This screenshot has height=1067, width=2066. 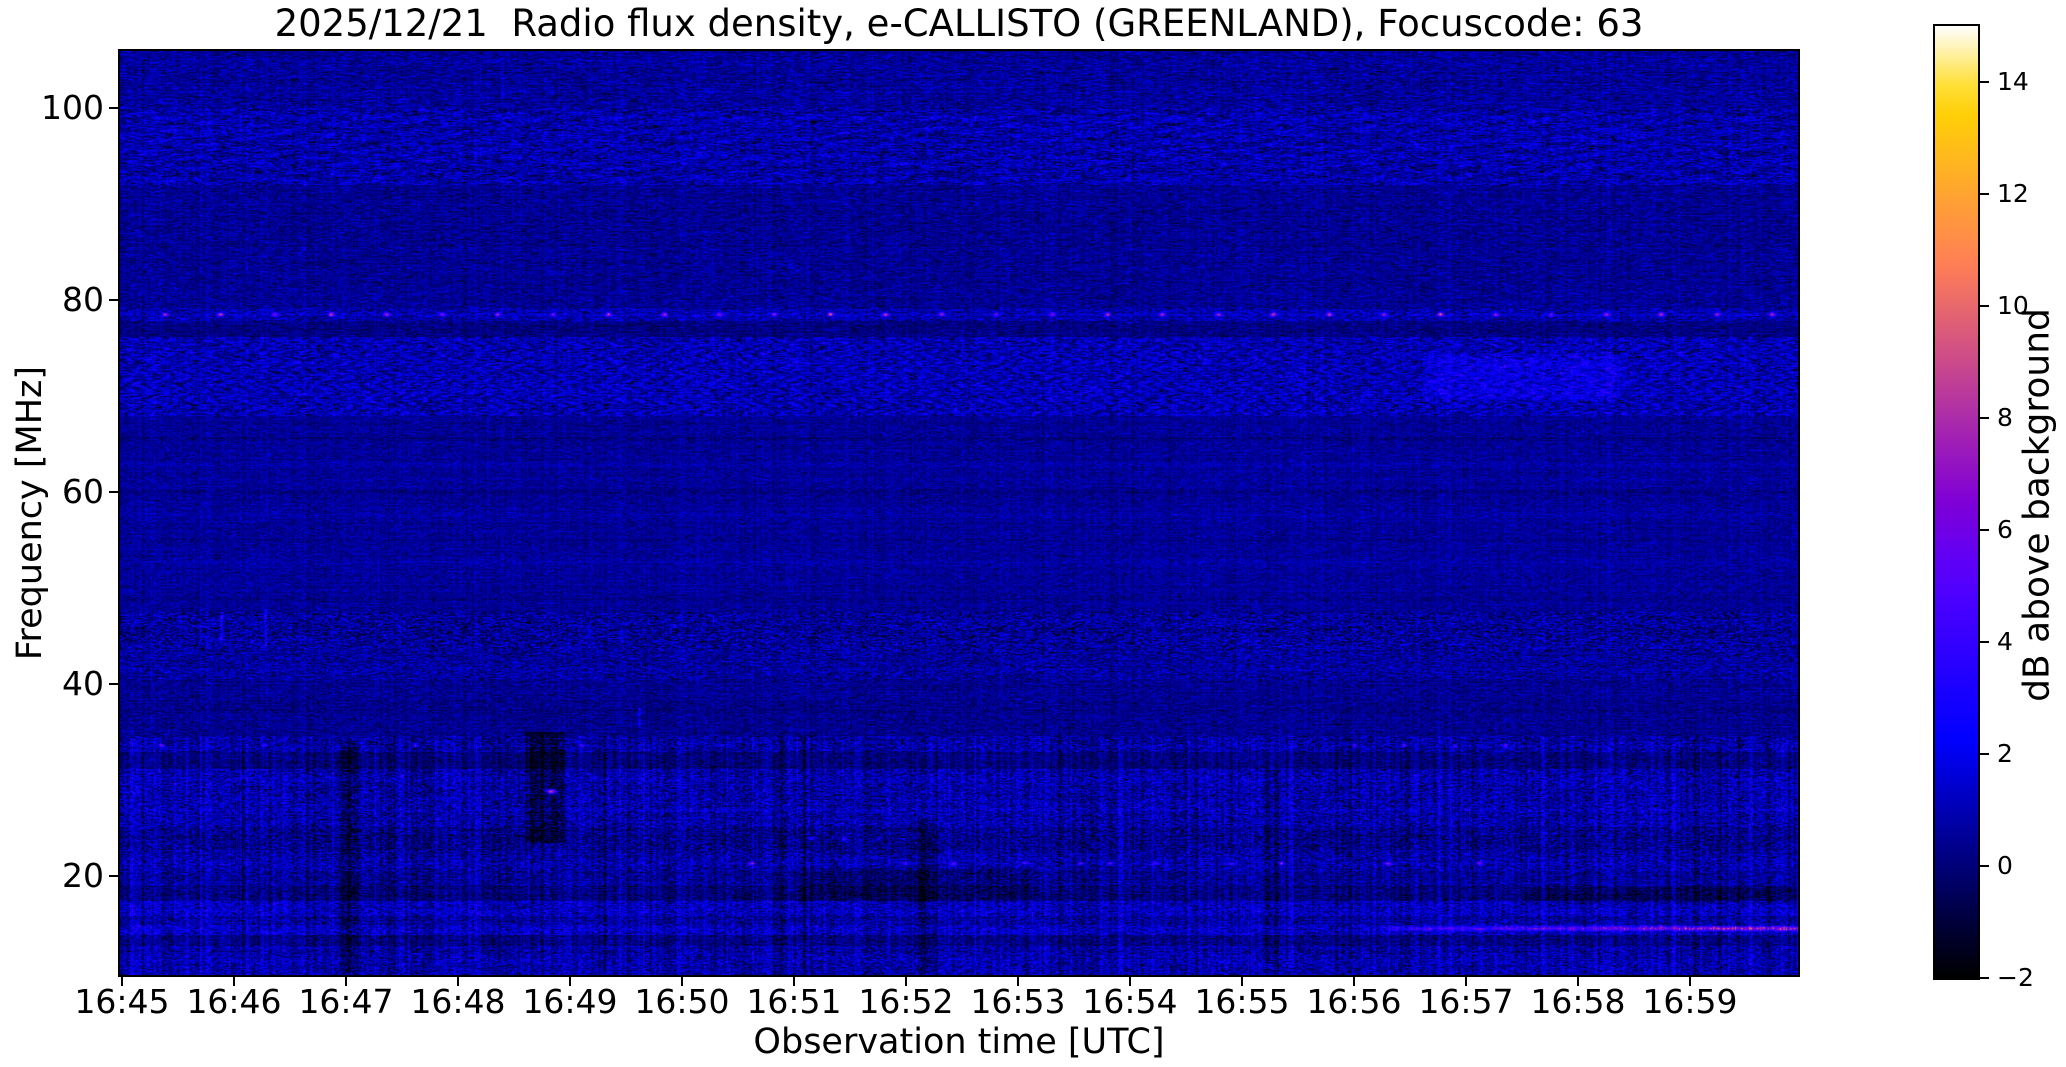 I want to click on x-tick-label: 16:45, so click(x=122, y=1001).